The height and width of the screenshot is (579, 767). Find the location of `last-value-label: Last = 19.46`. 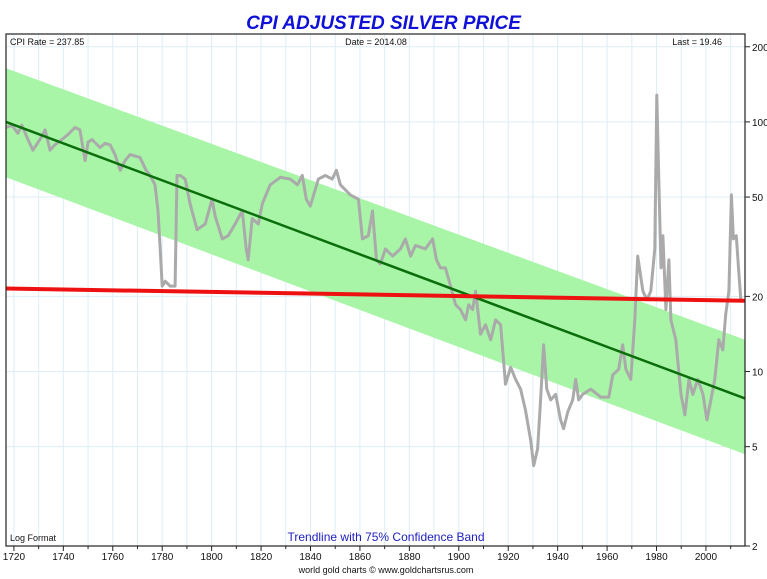

last-value-label: Last = 19.46 is located at coordinates (697, 42).